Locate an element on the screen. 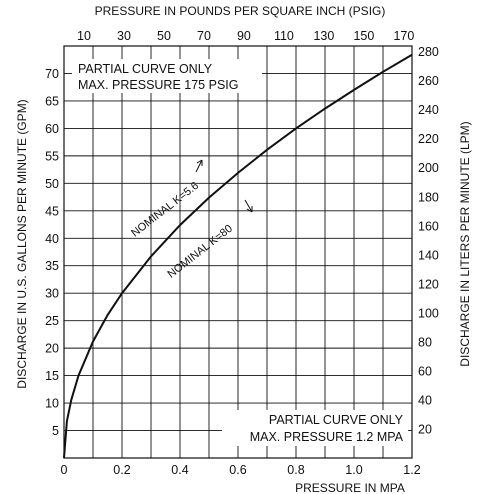 This screenshot has width=481, height=494. right-tick-label: 160 is located at coordinates (428, 226).